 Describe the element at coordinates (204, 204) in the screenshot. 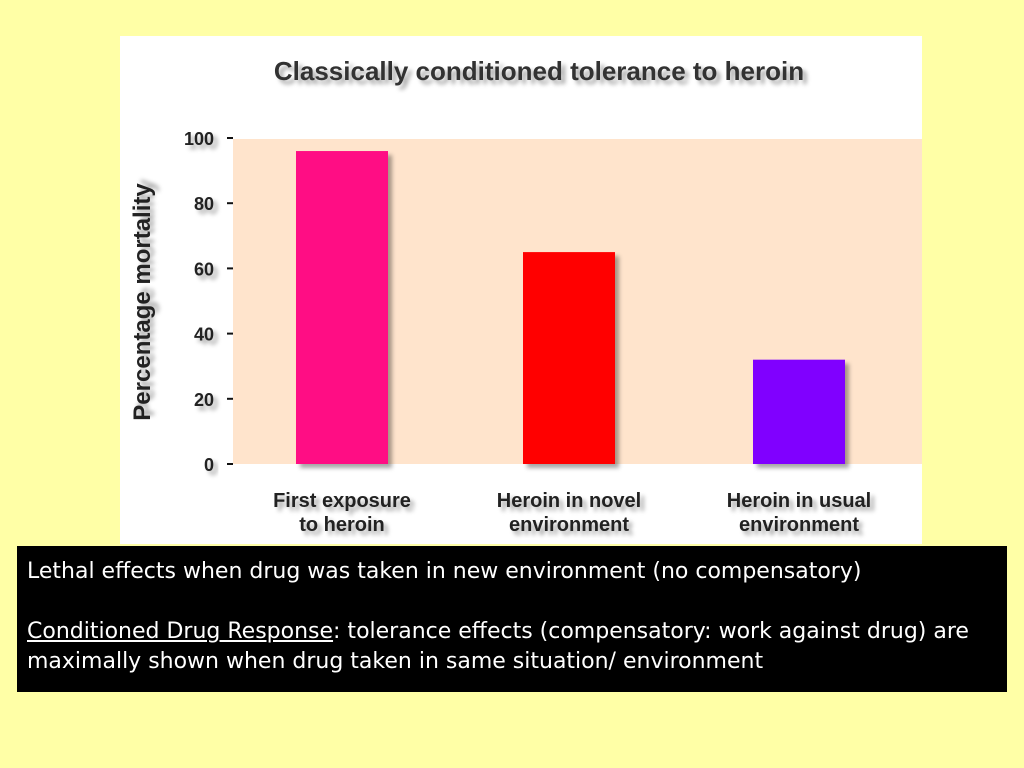

I see `y-tick-label: 80` at that location.